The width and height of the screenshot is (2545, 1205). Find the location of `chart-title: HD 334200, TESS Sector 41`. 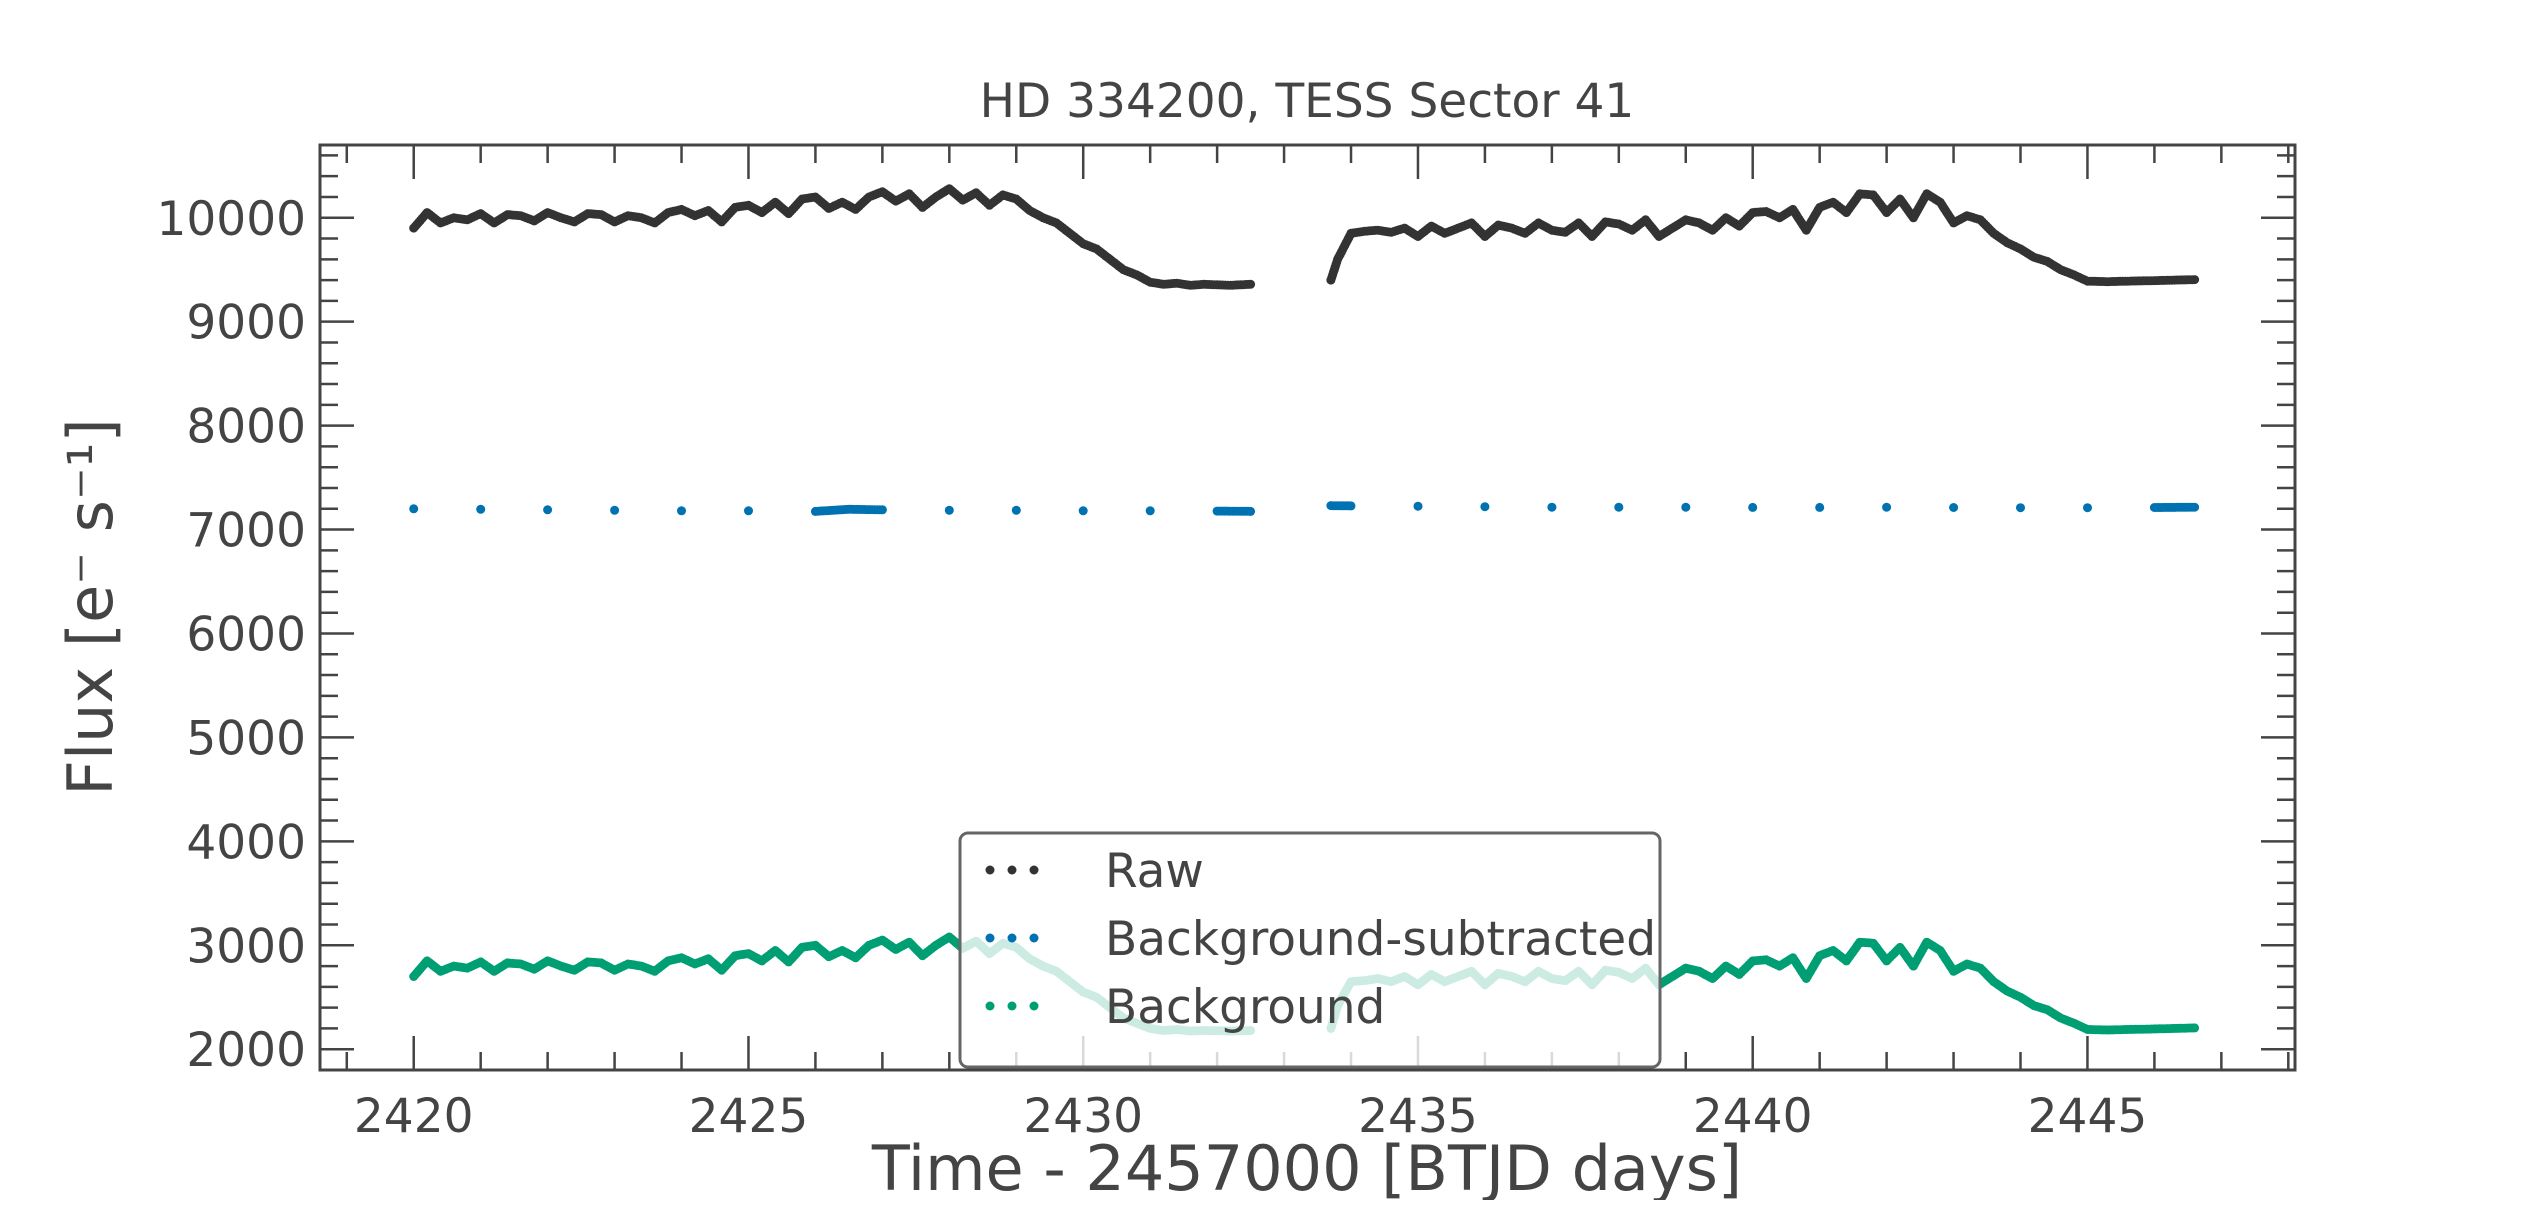

chart-title: HD 334200, TESS Sector 41 is located at coordinates (1307, 101).